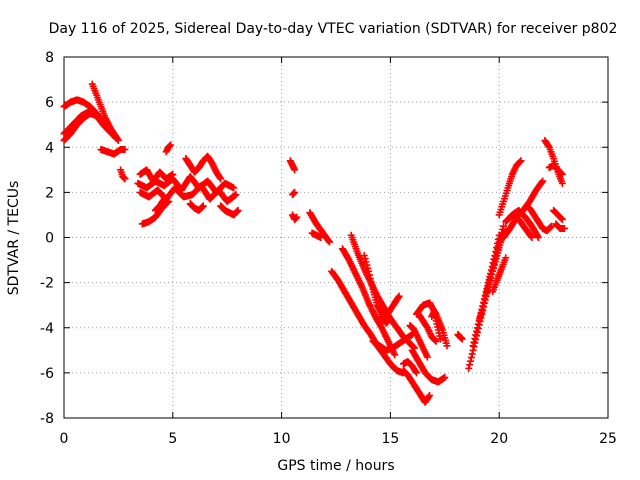  I want to click on y-tick-label: -6, so click(47, 374).